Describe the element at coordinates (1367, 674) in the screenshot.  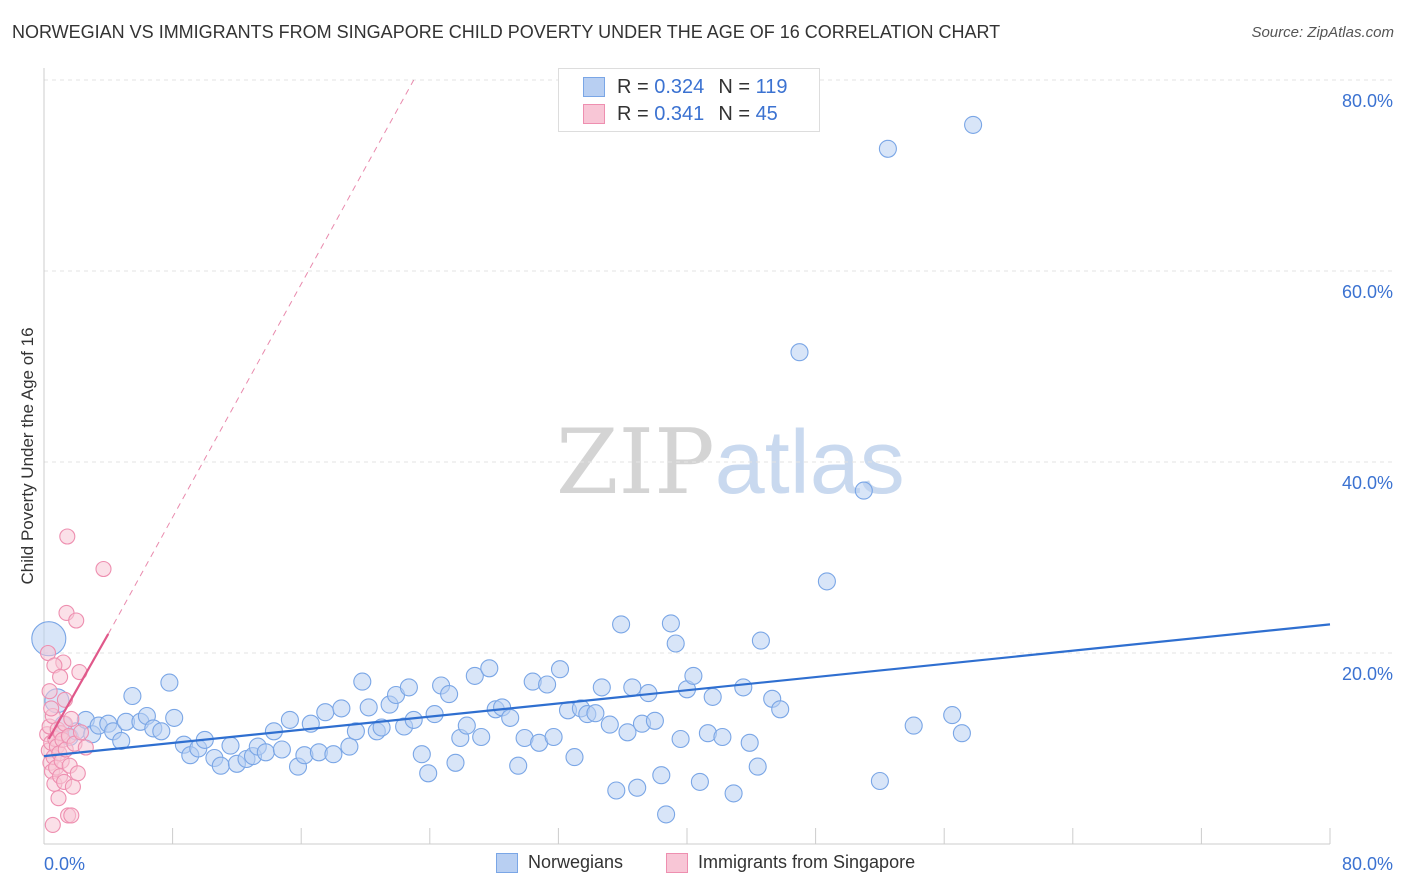
I see `y-tick-label: 20.0%` at that location.